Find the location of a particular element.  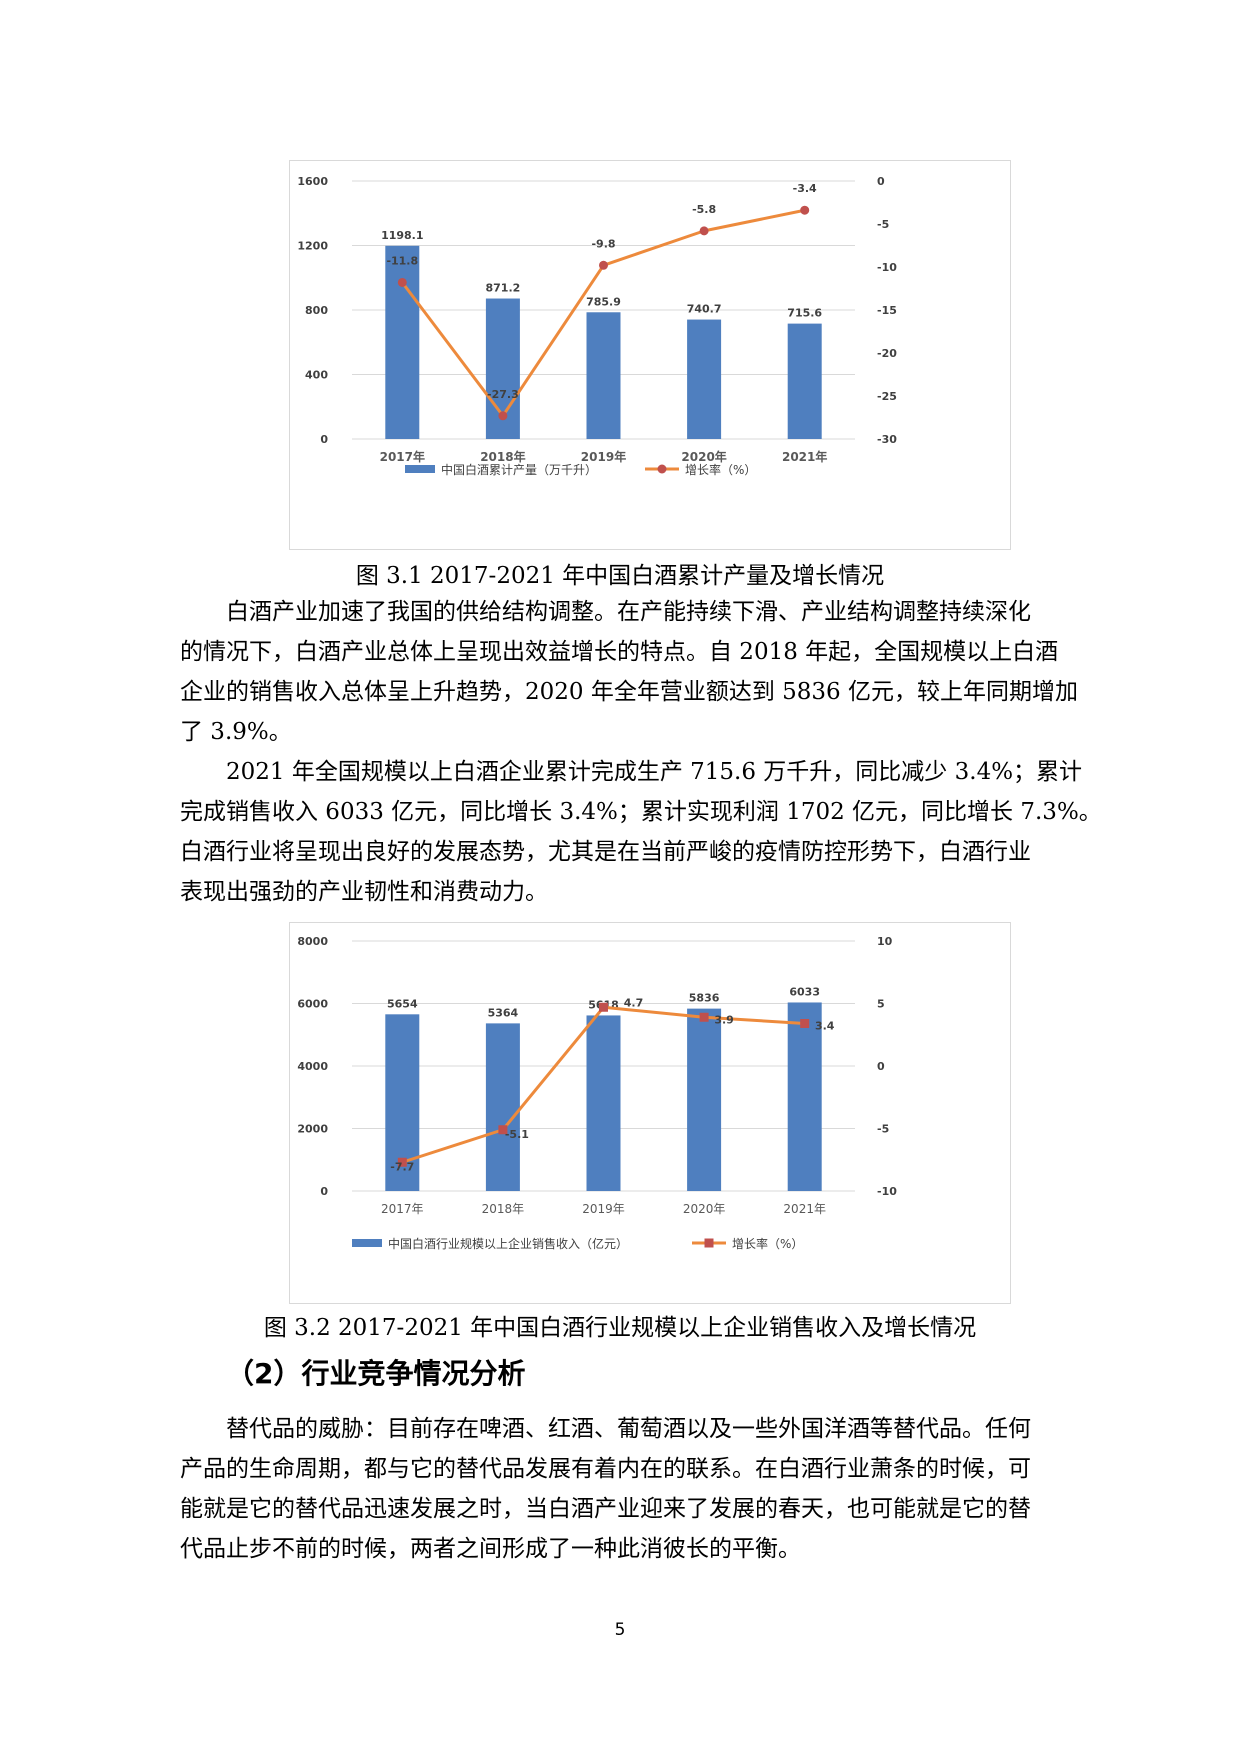

y-right-tick-label: -20 is located at coordinates (887, 353).